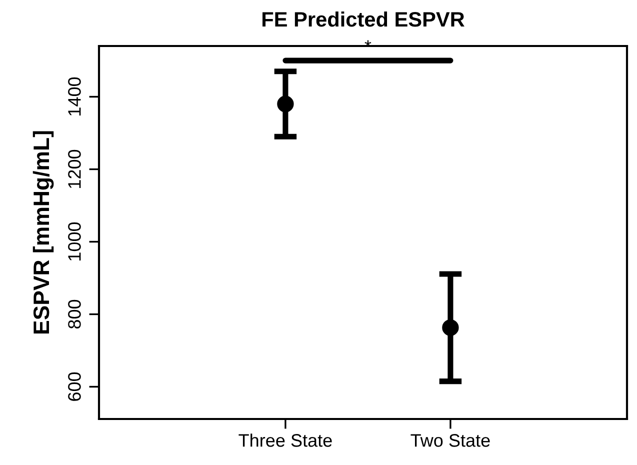 This screenshot has width=637, height=465. I want to click on y-tick-label: 600, so click(74, 386).